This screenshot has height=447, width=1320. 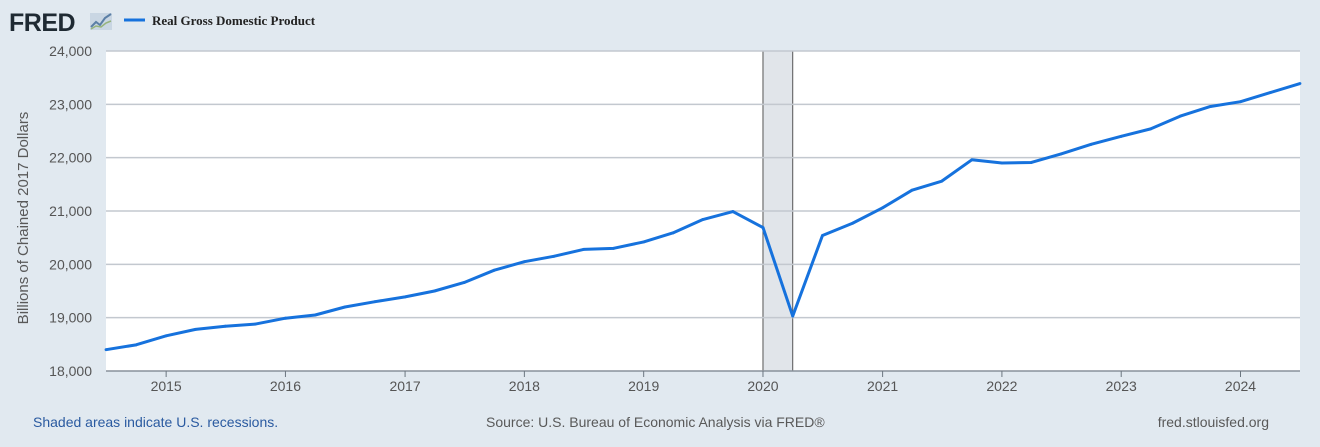 I want to click on legend-label: Real Gross Domestic Product, so click(x=234, y=20).